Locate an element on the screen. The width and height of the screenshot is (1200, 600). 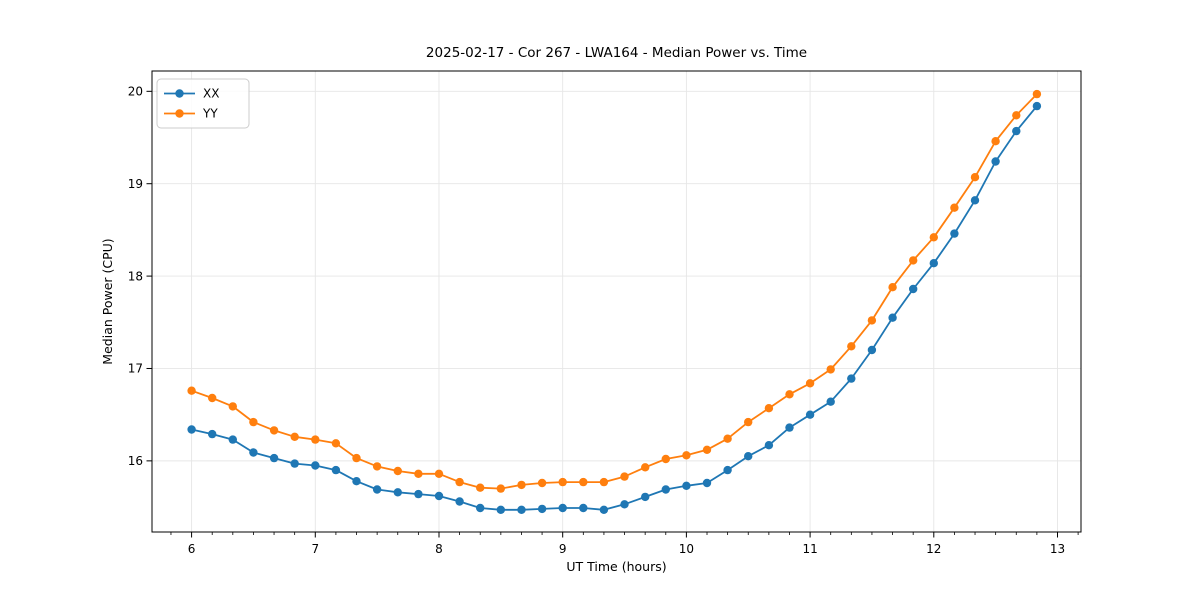
y-tick-label: 17 is located at coordinates (135, 369).